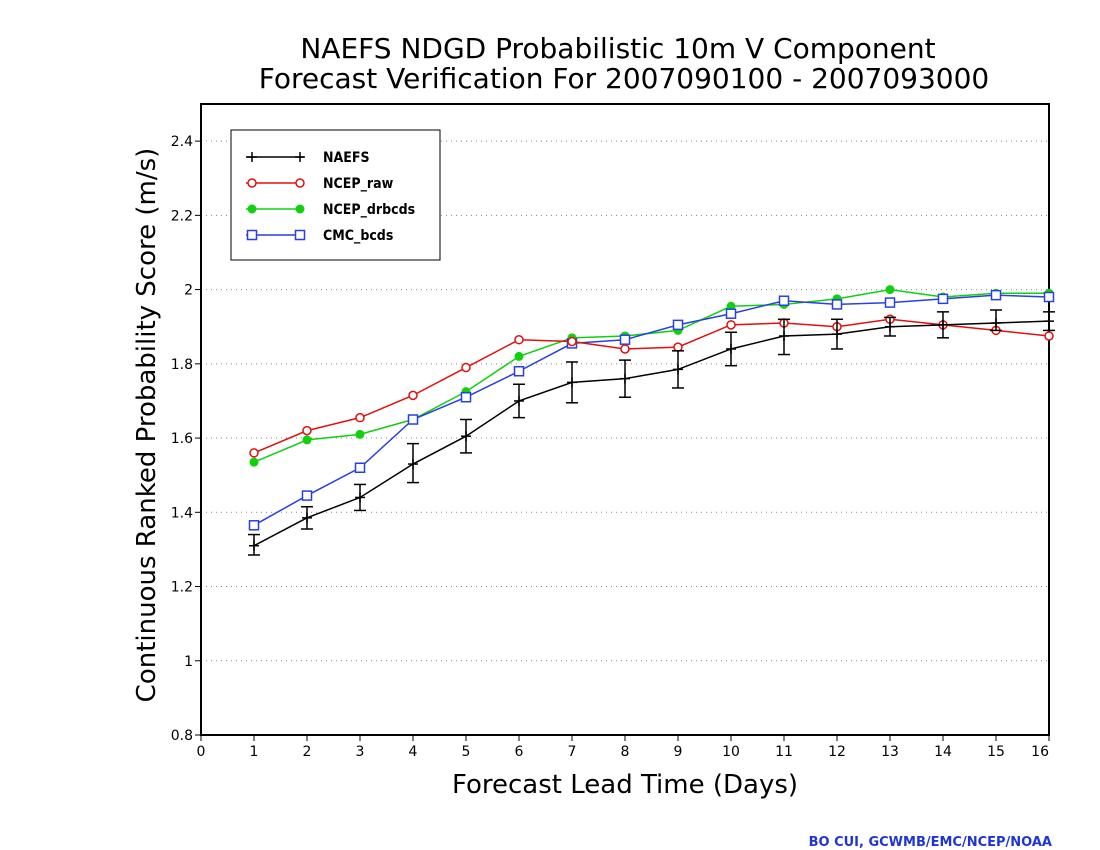 The image size is (1100, 850). I want to click on x-tick-label: 6, so click(519, 752).